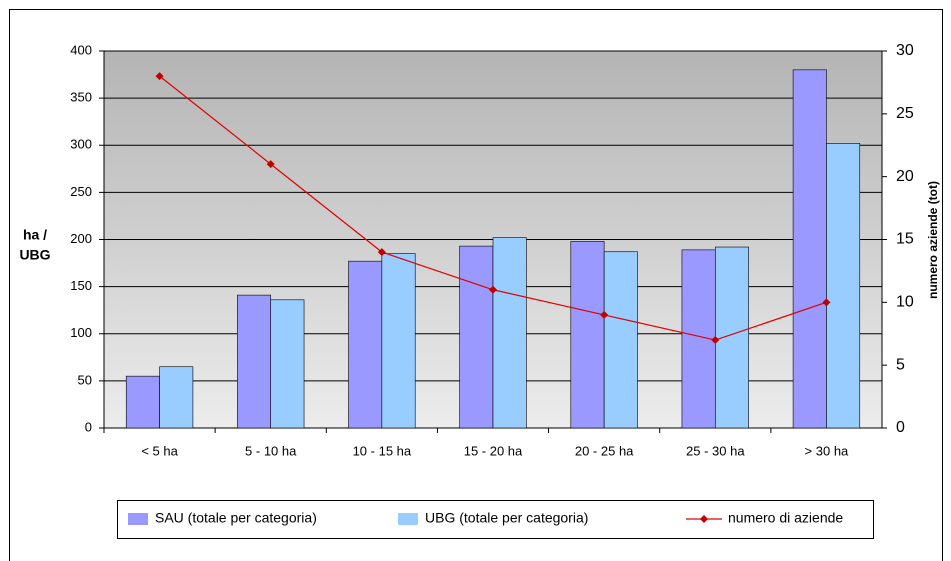 This screenshot has height=561, width=951. What do you see at coordinates (604, 450) in the screenshot?
I see `x-tick-label: 20 - 25 ha` at bounding box center [604, 450].